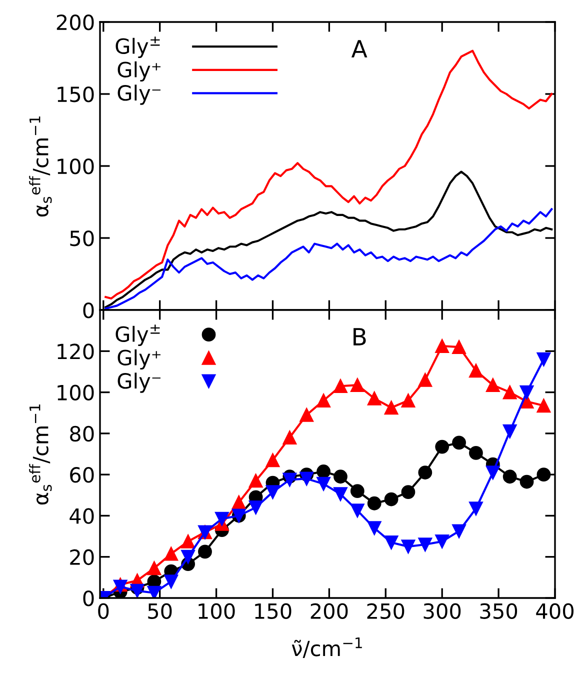 The height and width of the screenshot is (679, 576). I want to click on y-tick-label: 80, so click(82, 434).